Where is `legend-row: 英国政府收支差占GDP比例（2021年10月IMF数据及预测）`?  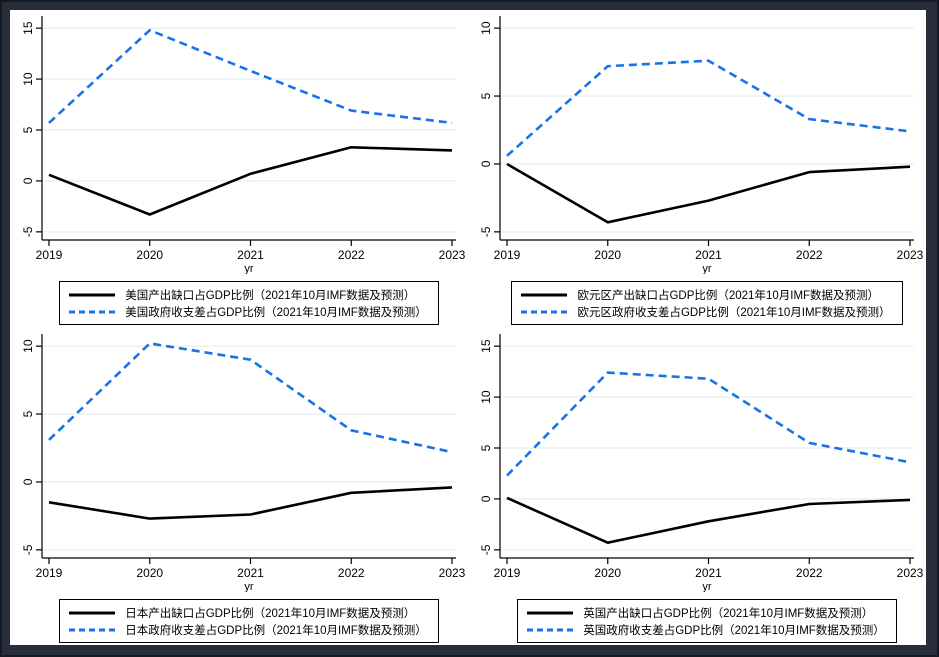 legend-row: 英国政府收支差占GDP比例（2021年10月IMF数据及预测） is located at coordinates (706, 629).